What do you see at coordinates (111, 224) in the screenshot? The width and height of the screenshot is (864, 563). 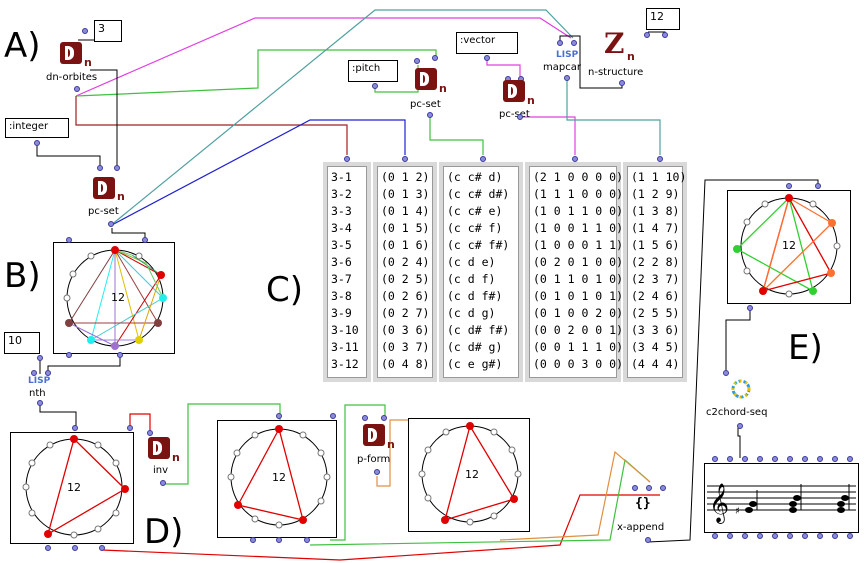 I see `pc-set-main-outlet` at bounding box center [111, 224].